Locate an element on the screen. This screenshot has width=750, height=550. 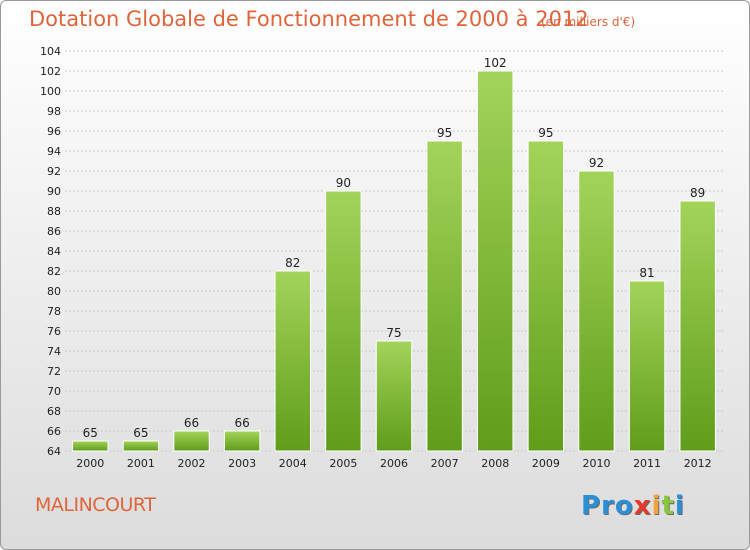
bar-2011 is located at coordinates (647, 366).